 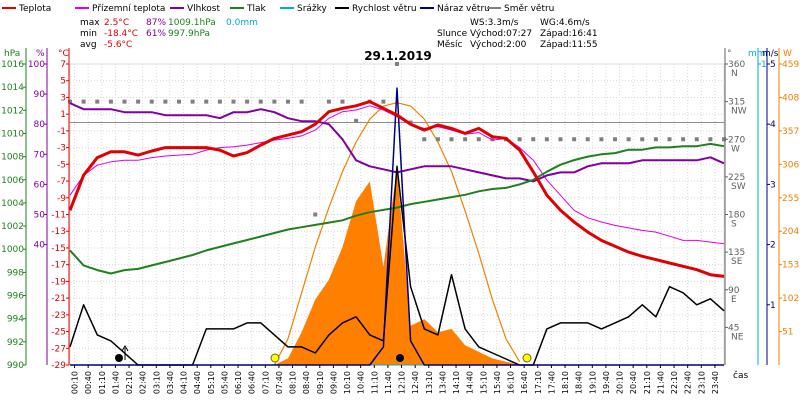 What do you see at coordinates (398, 56) in the screenshot?
I see `chart-title: 29.1.2019` at bounding box center [398, 56].